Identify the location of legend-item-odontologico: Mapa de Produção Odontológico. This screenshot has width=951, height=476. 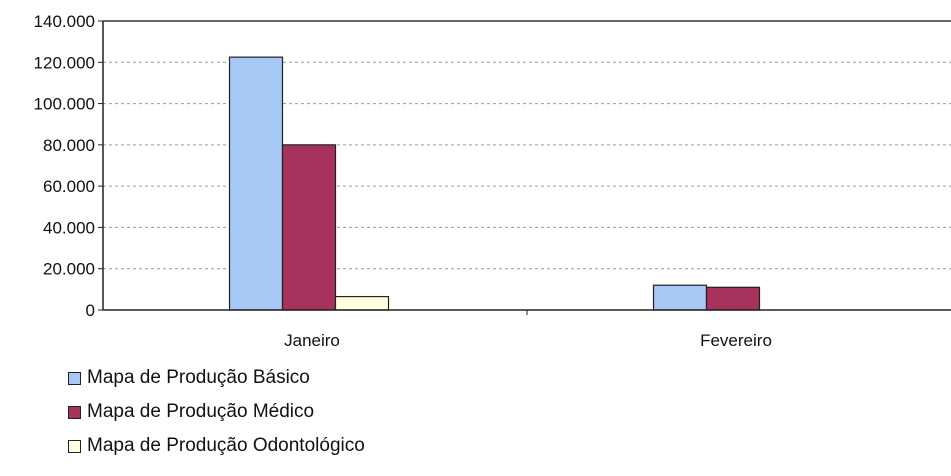
(216, 446).